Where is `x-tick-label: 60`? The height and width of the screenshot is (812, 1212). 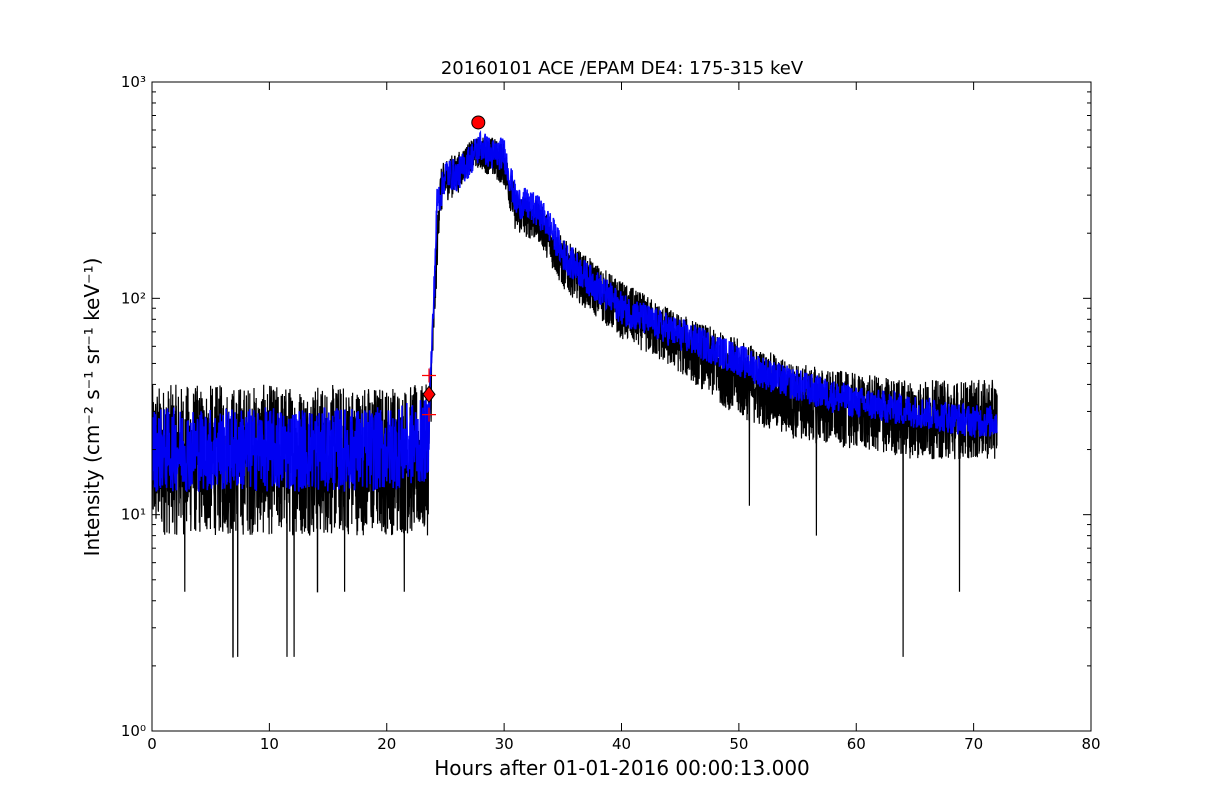
x-tick-label: 60 is located at coordinates (856, 744).